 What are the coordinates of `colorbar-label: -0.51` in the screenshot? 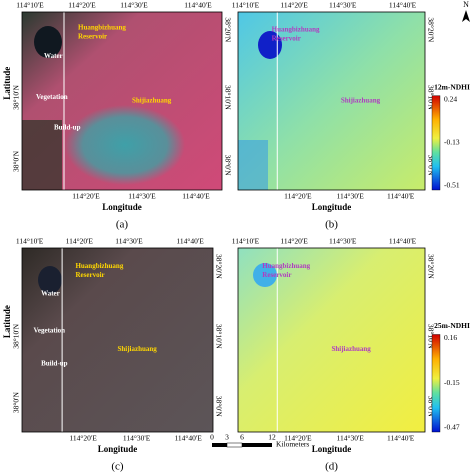 It's located at (452, 185).